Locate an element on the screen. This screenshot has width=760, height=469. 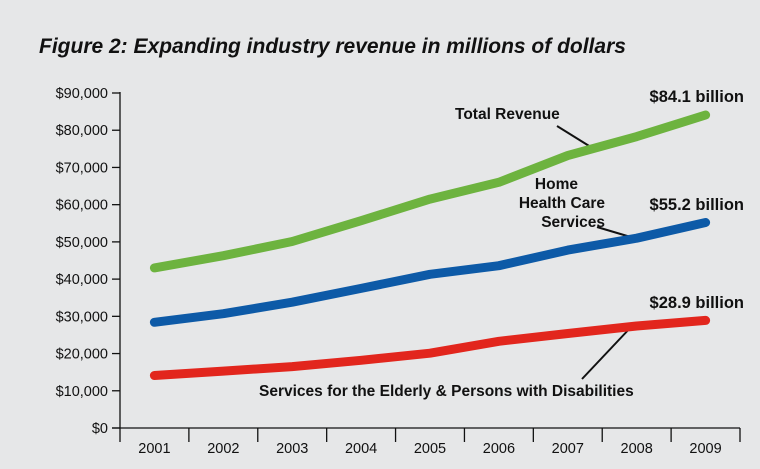
y-tick-label: $80,000 is located at coordinates (82, 131).